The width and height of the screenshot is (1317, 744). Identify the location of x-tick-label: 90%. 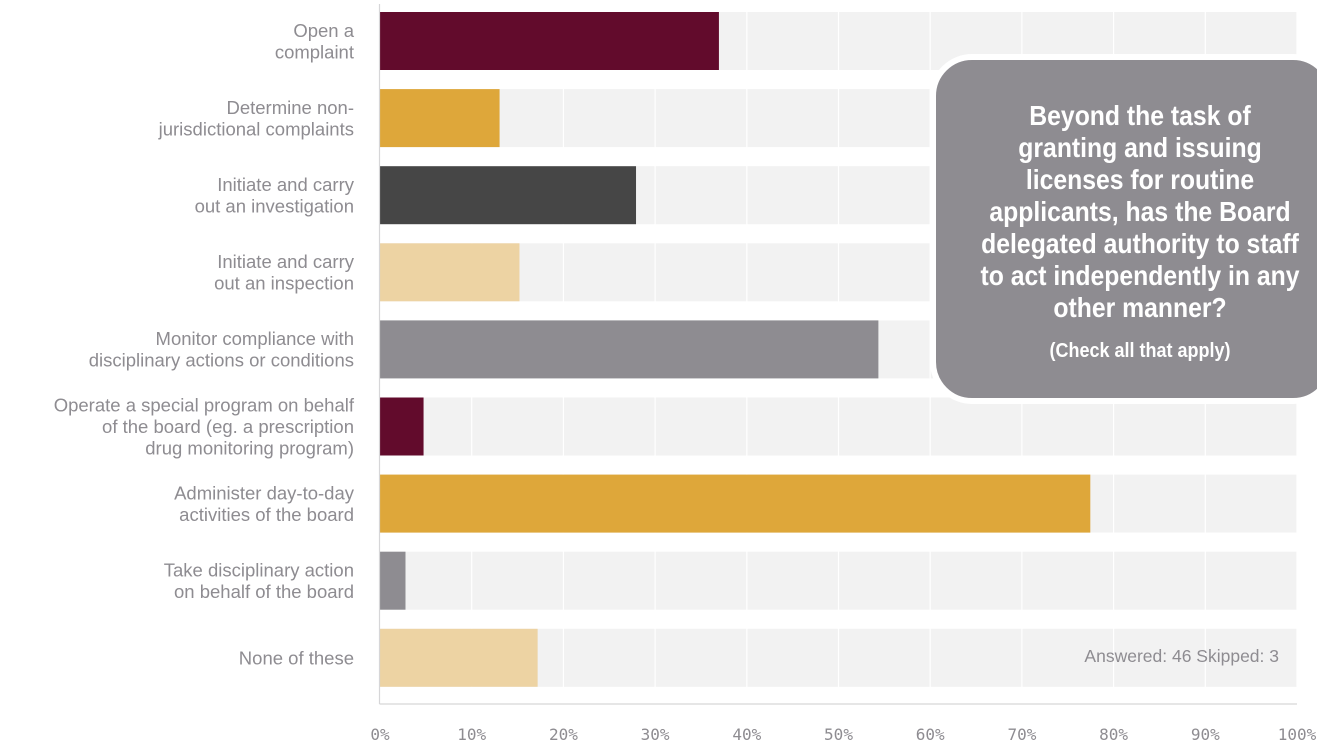
(1205, 734).